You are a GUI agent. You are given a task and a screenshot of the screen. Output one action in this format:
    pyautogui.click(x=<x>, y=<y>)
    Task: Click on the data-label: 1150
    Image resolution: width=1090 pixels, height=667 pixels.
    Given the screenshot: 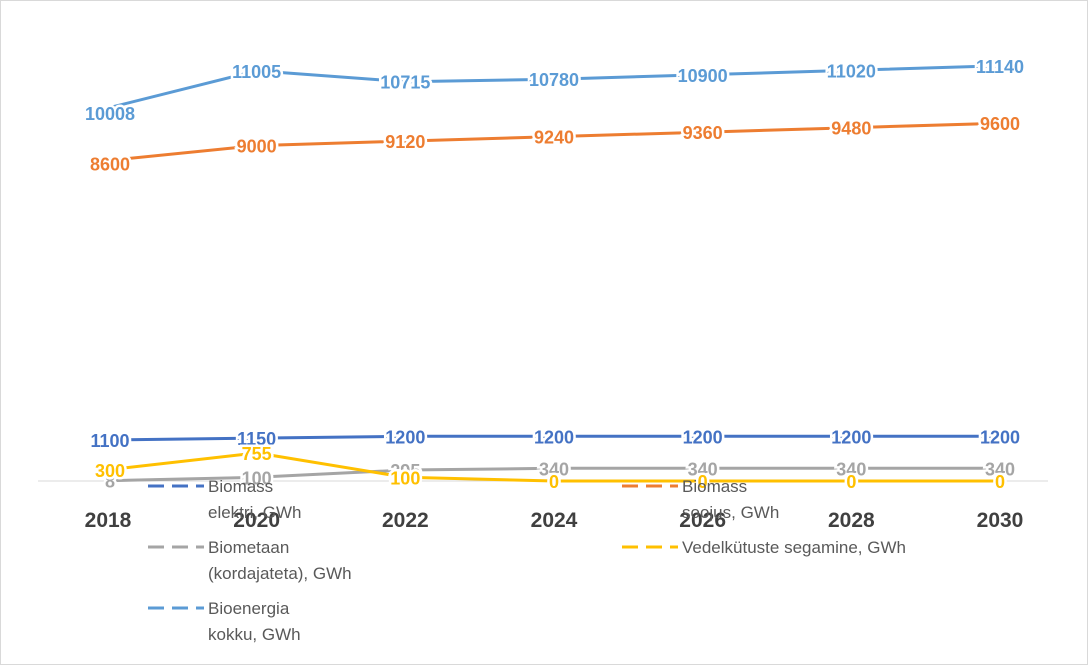 What is the action you would take?
    pyautogui.click(x=256, y=439)
    